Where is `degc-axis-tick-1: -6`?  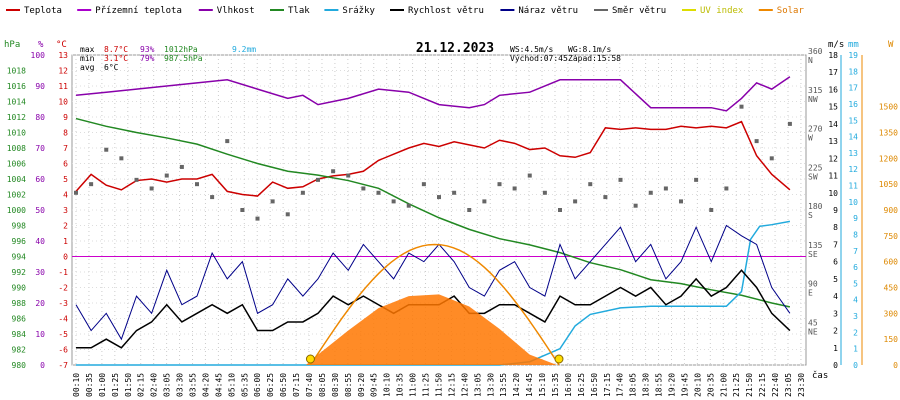 degc-axis-tick-1: -6 is located at coordinates (63, 350).